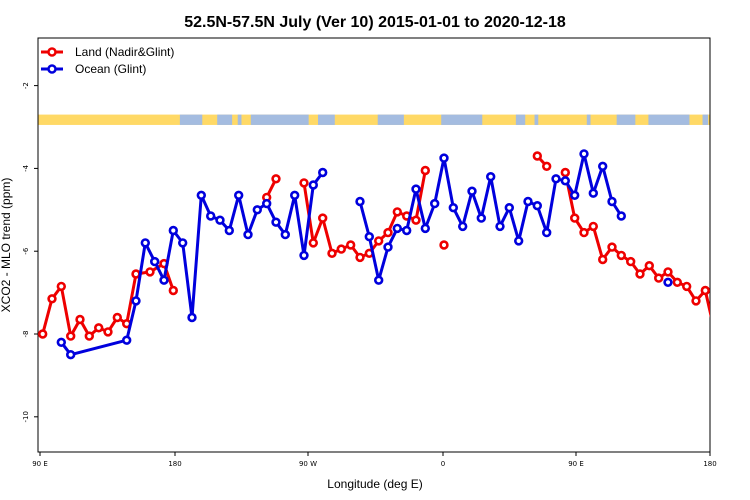  What do you see at coordinates (107, 60) in the screenshot?
I see `legend: Land (Nadir&Glint) Ocean (Glint)` at bounding box center [107, 60].